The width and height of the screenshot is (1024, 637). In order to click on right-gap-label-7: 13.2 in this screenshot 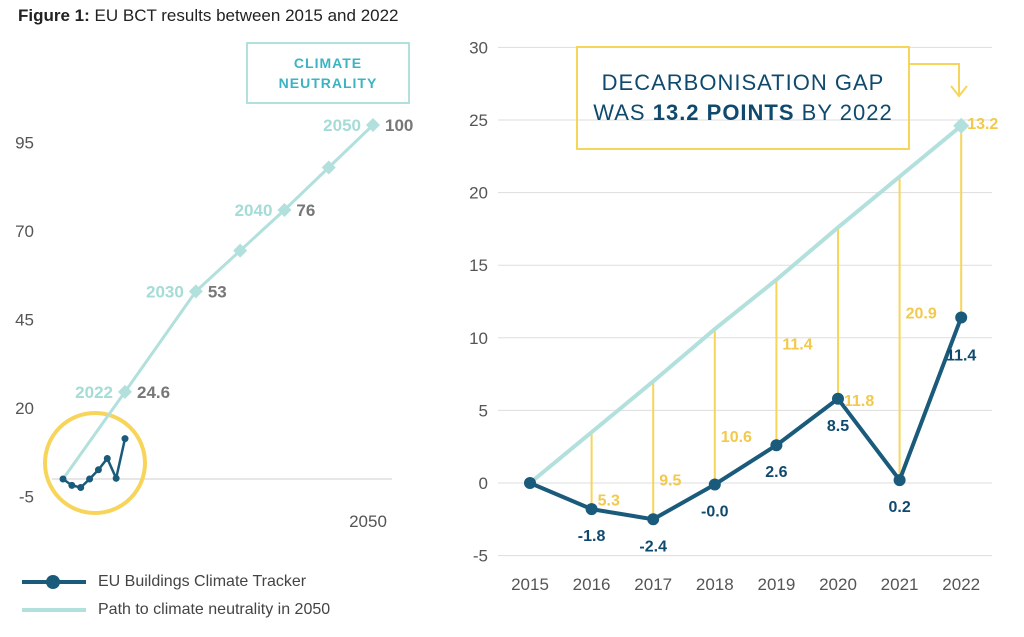, I will do `click(982, 124)`.